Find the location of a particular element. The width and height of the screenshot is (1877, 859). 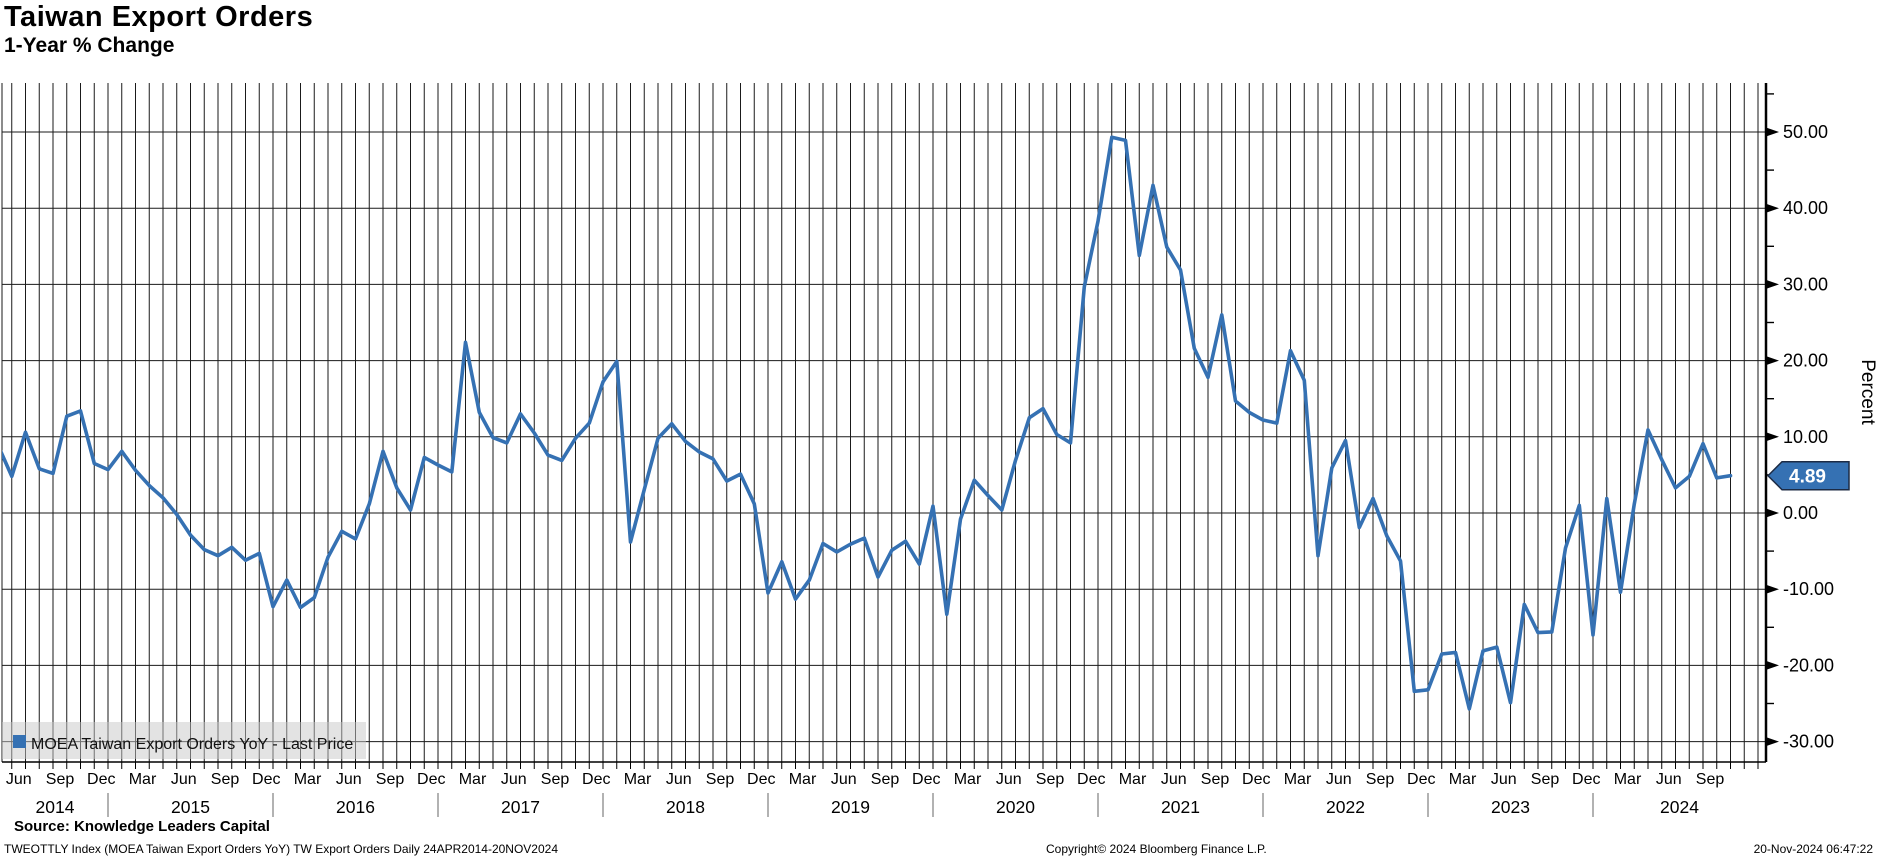

y-tick-label: 0.00 is located at coordinates (1800, 513).